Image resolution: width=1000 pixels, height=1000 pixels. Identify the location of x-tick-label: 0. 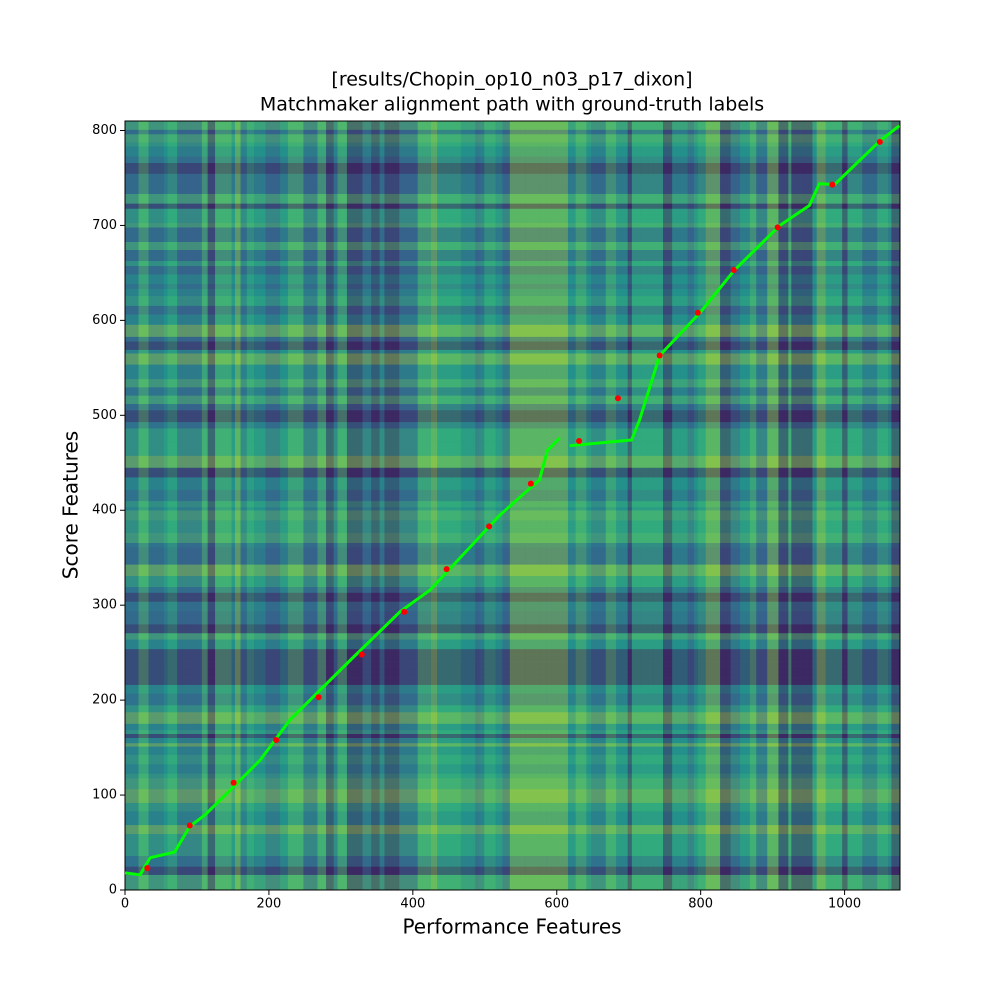
(125, 904).